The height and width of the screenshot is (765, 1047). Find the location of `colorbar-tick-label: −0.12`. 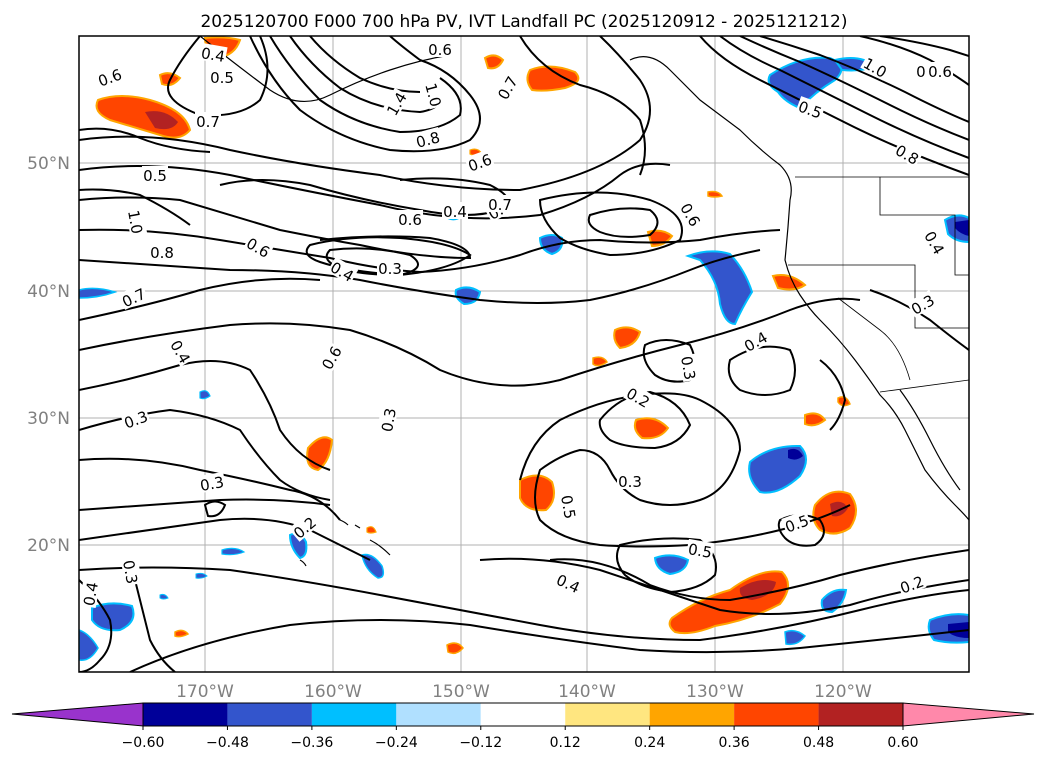

colorbar-tick-label: −0.12 is located at coordinates (480, 743).